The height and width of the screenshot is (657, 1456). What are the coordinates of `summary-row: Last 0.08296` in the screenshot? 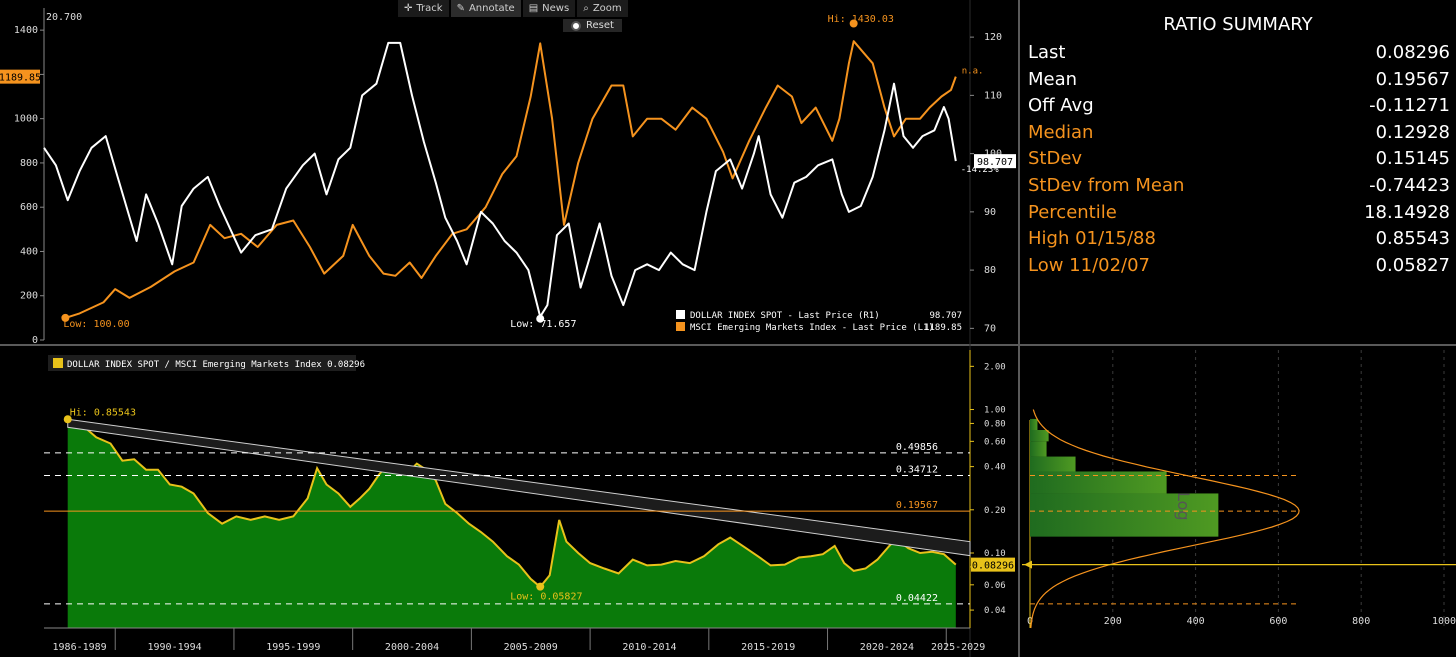 It's located at (1238, 53).